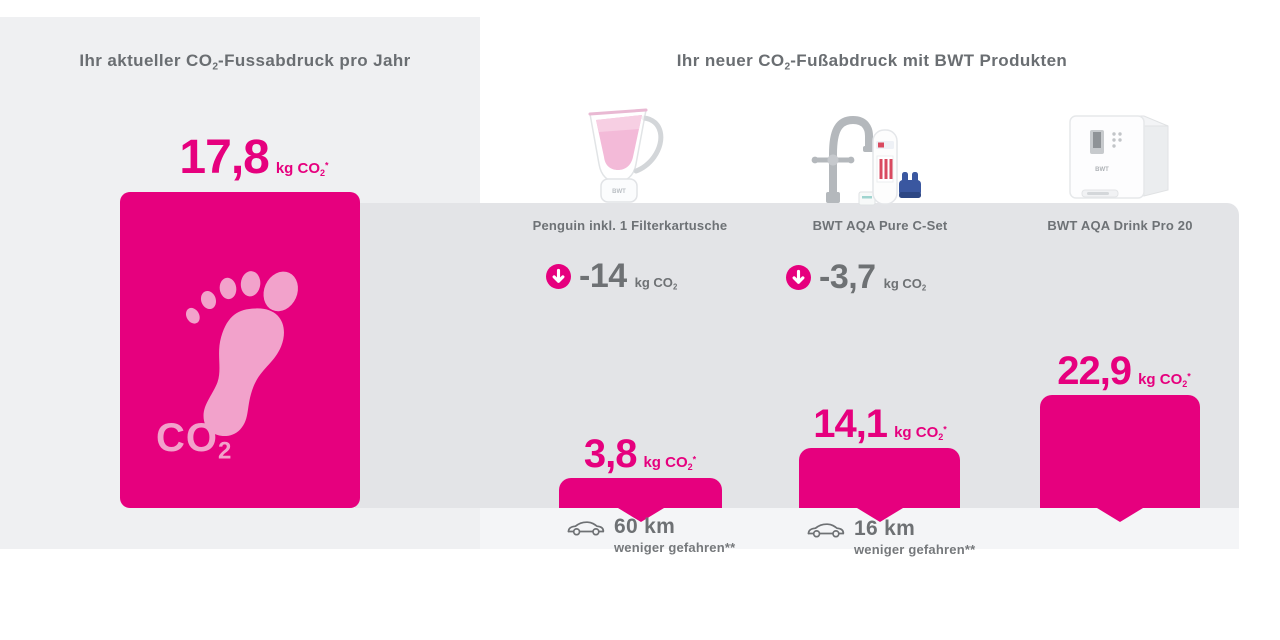 Image resolution: width=1280 pixels, height=640 pixels. Describe the element at coordinates (640, 493) in the screenshot. I see `result-bar-penguin` at that location.